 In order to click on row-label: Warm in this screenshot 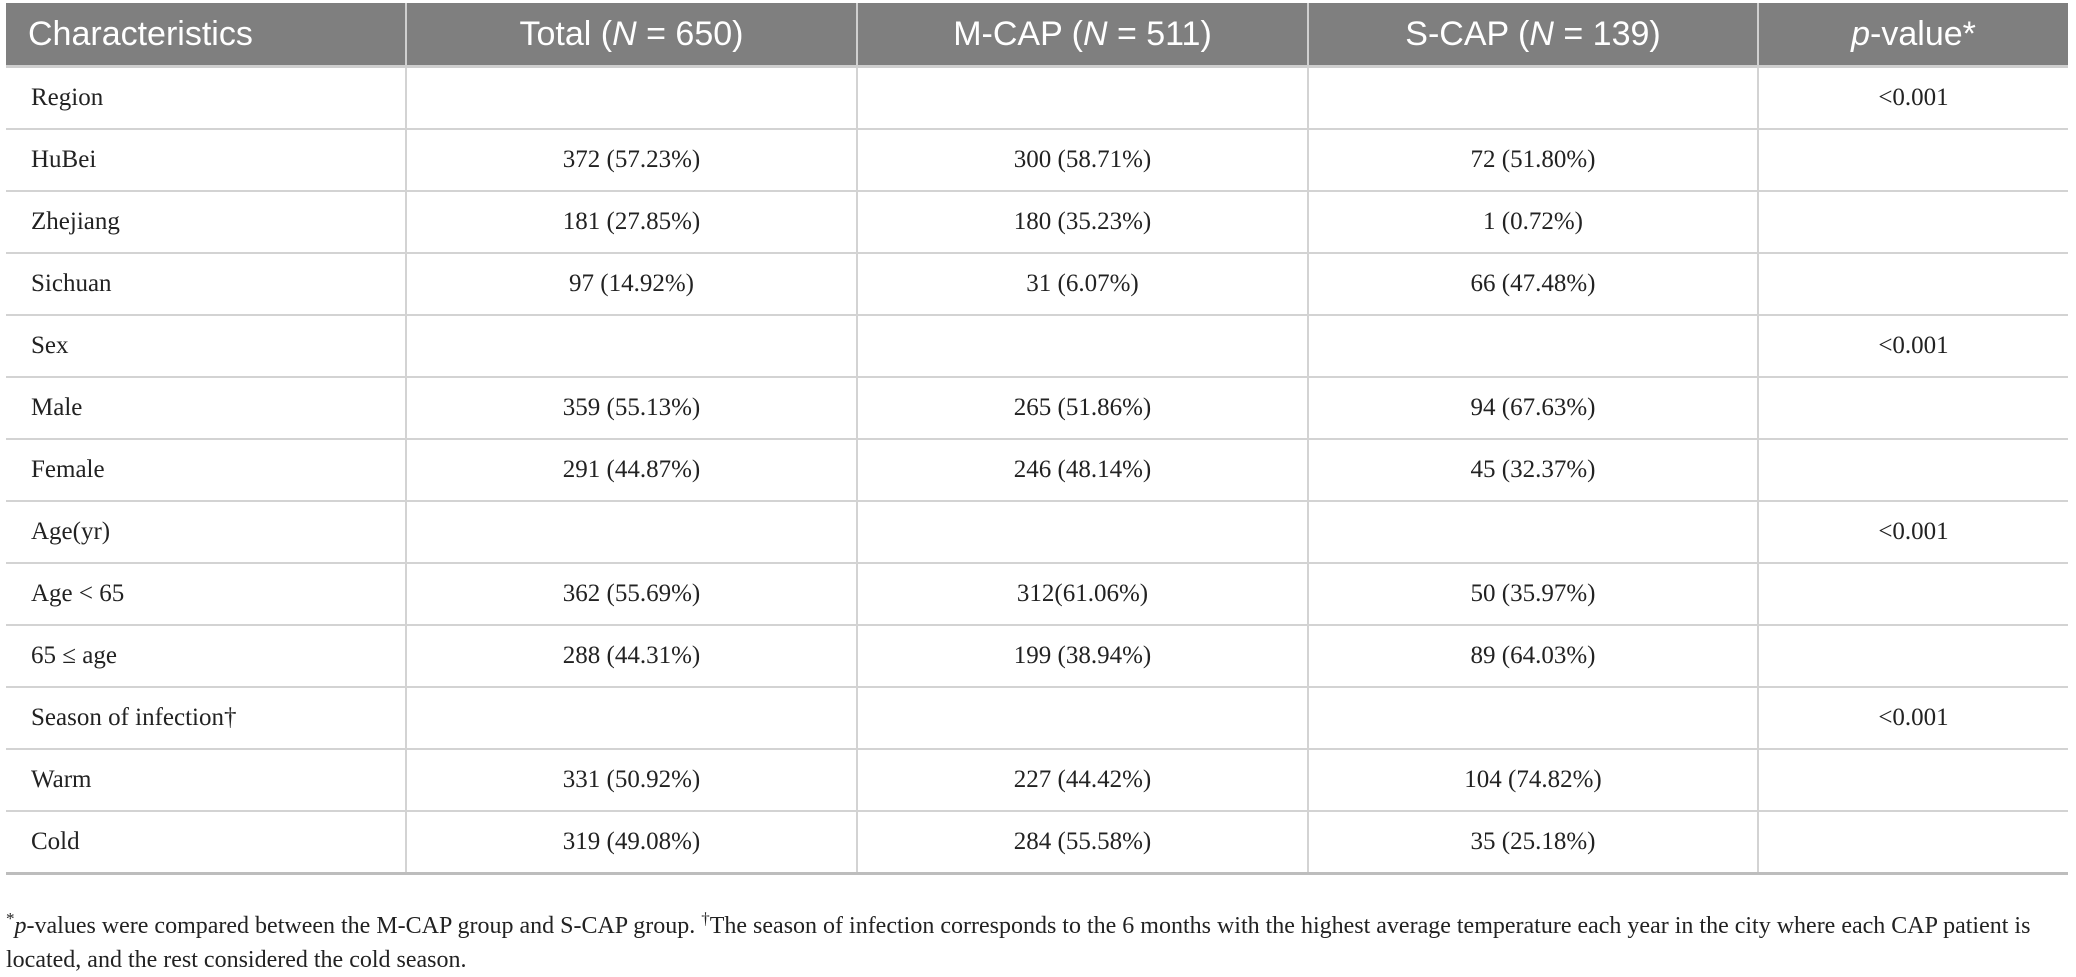, I will do `click(206, 780)`.